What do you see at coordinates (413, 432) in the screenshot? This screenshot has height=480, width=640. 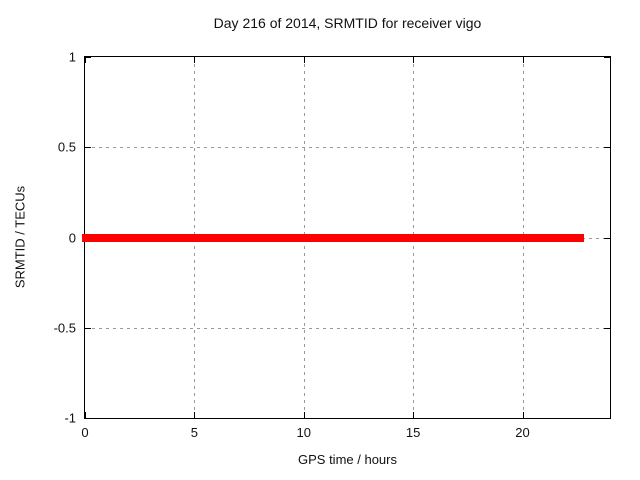 I see `x-tick-label: 15` at bounding box center [413, 432].